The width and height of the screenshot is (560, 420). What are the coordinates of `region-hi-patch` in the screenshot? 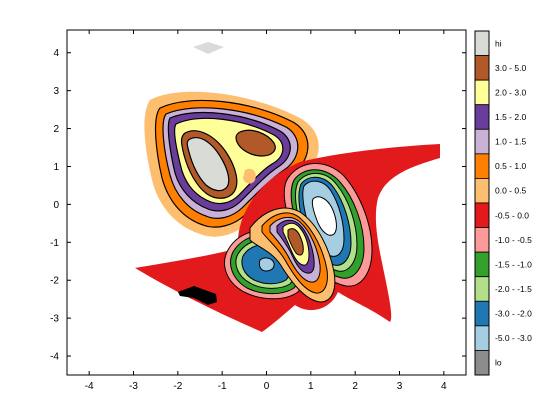 It's located at (208, 48).